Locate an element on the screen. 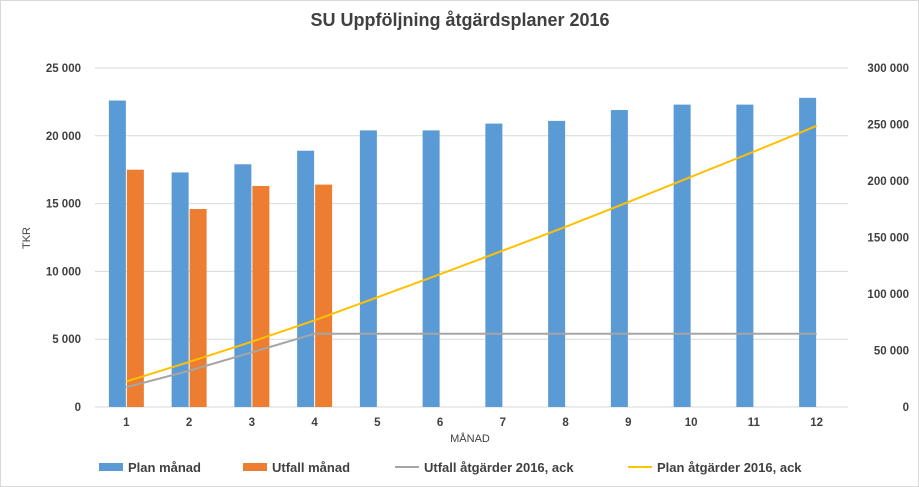  x-tick-label: 11 is located at coordinates (754, 423).